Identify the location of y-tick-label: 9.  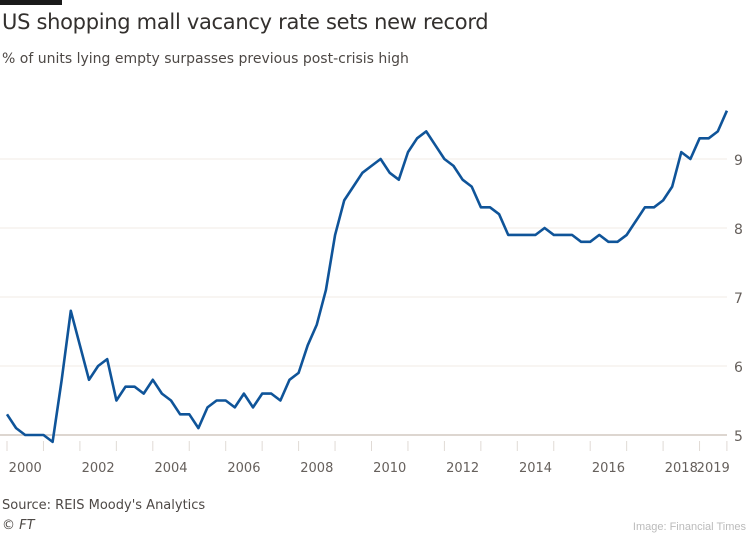
(738, 161).